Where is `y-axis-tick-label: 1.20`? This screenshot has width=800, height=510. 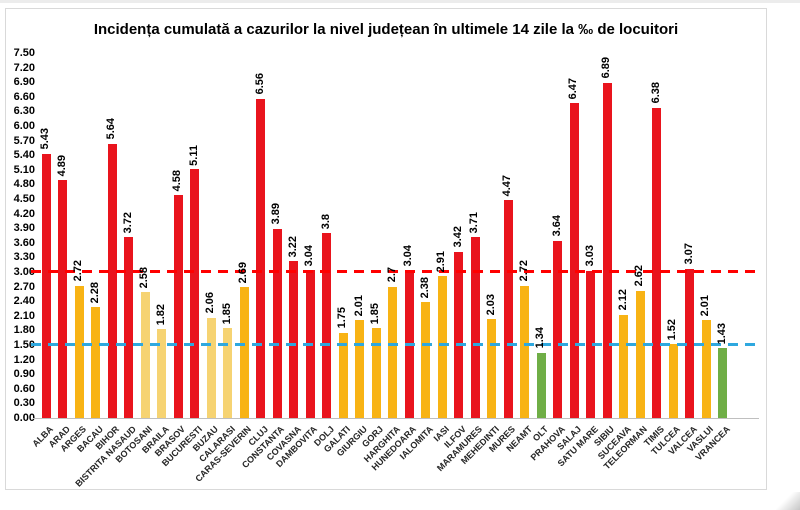 y-axis-tick-label: 1.20 is located at coordinates (24, 359).